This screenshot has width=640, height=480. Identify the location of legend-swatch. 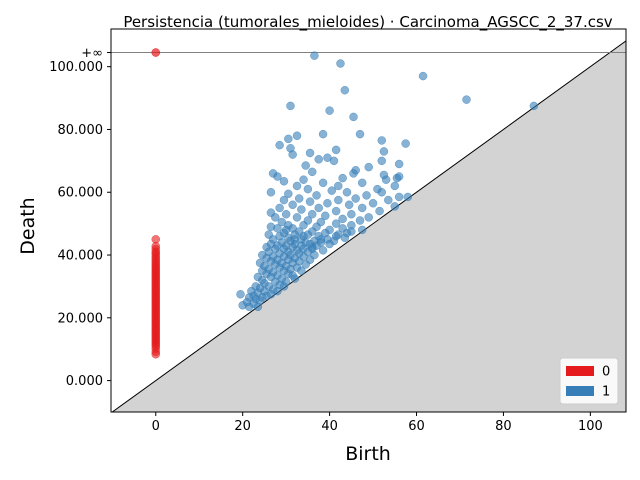
(580, 391).